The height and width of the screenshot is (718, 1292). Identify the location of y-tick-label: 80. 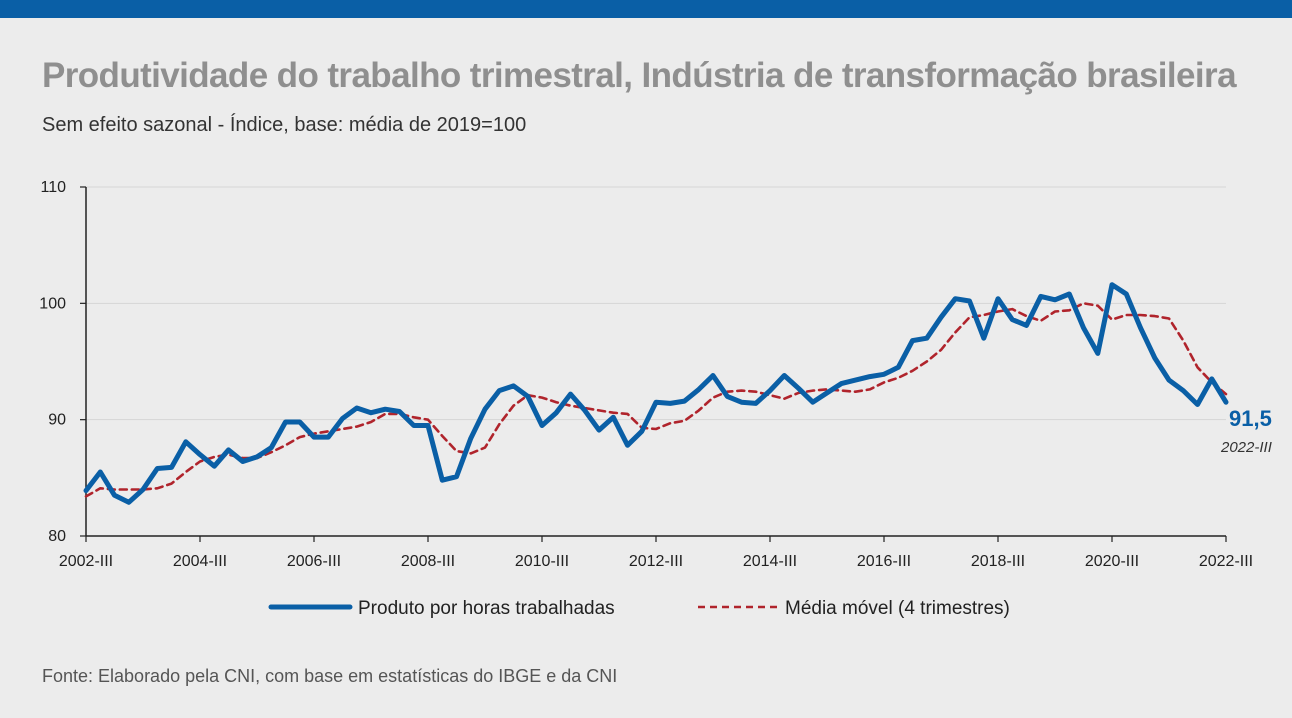
(57, 536).